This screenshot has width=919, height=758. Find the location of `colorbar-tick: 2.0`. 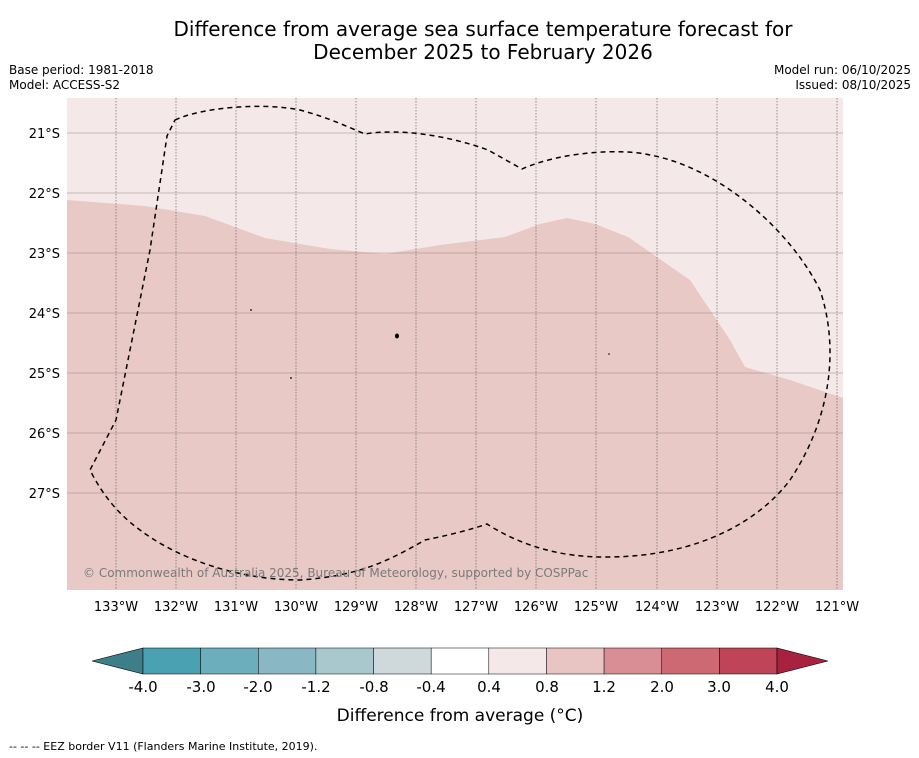

colorbar-tick: 2.0 is located at coordinates (662, 687).